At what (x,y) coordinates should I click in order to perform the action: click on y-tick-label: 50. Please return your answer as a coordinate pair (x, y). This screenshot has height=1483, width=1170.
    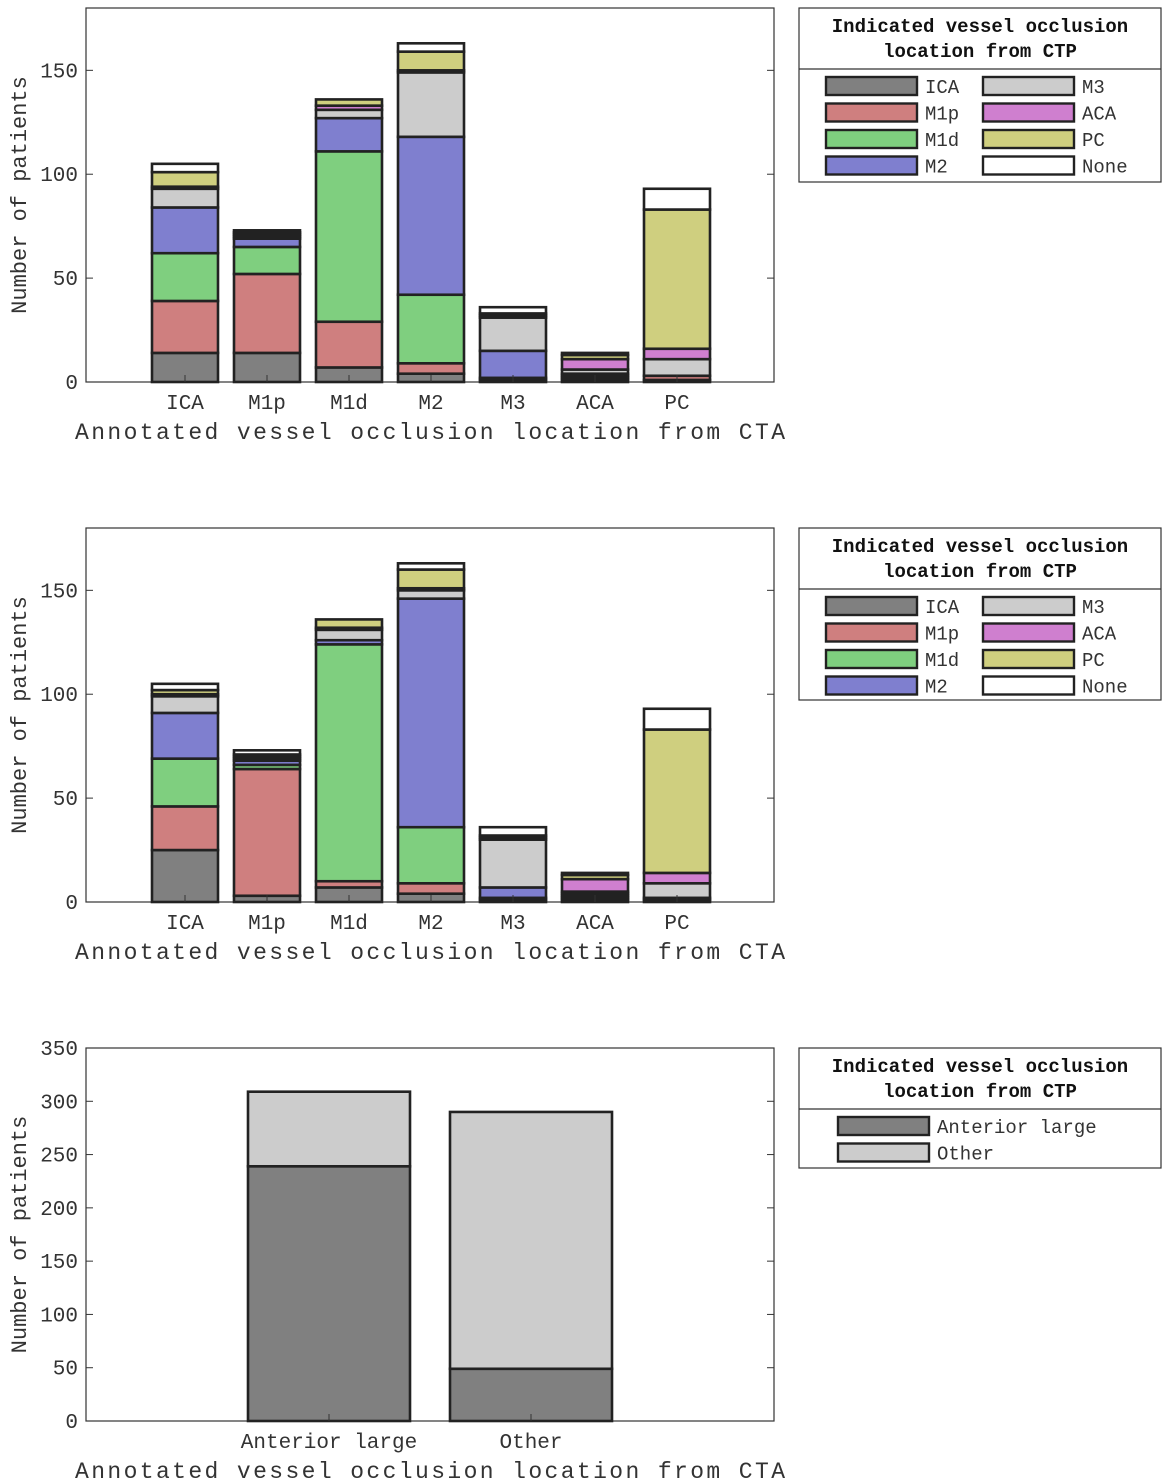
    Looking at the image, I should click on (65, 1370).